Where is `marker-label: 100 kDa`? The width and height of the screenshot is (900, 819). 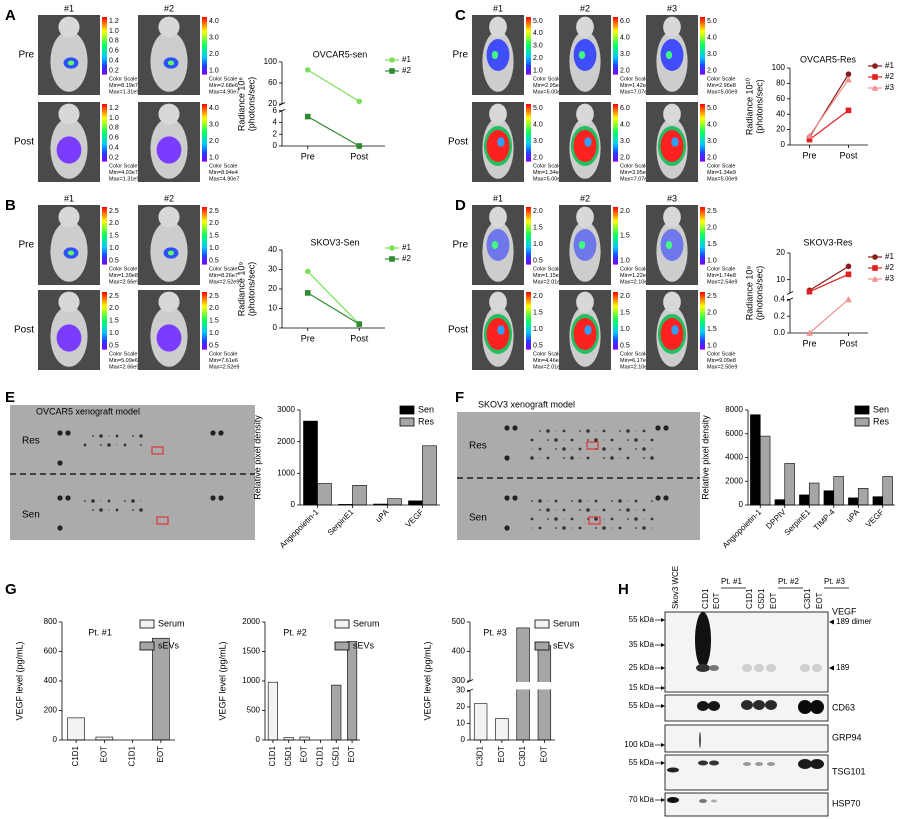
marker-label: 100 kDa is located at coordinates (639, 744).